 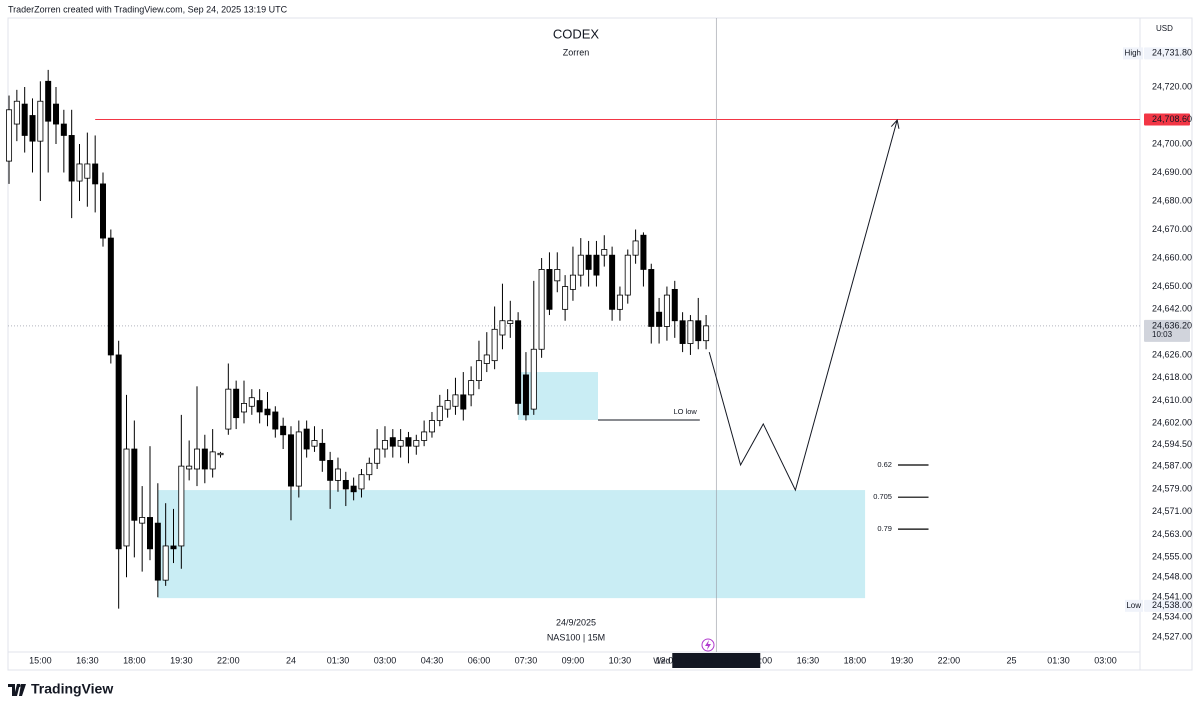 I want to click on high-label: High, so click(x=1133, y=52).